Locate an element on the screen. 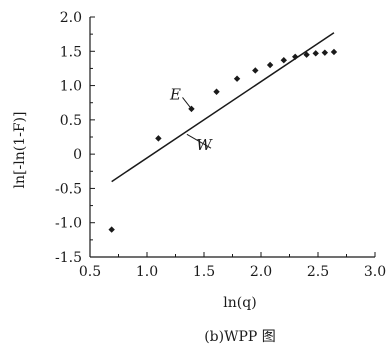  y-tick-label: 0 is located at coordinates (77, 155).